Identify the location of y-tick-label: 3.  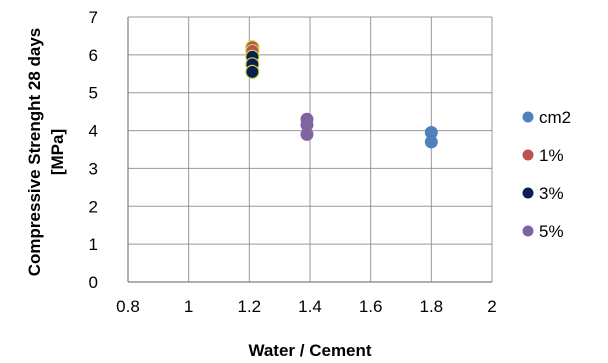
(93, 168).